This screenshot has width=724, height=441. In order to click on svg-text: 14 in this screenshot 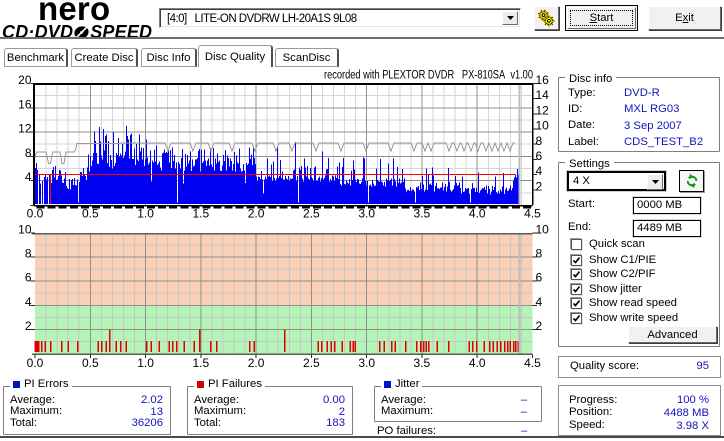, I will do `click(543, 95)`.